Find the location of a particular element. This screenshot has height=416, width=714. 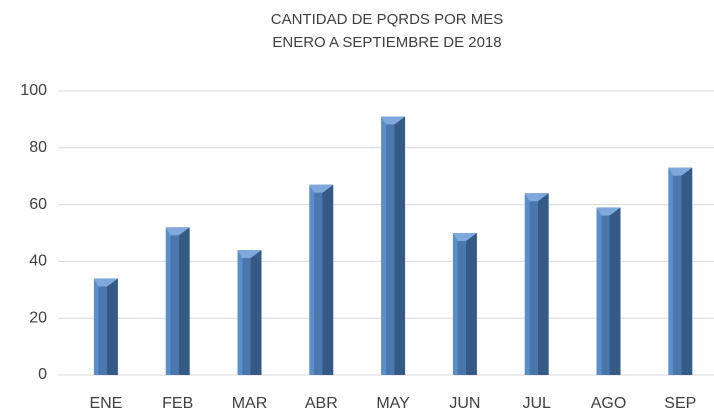

x-tick-label: ENE is located at coordinates (105, 403).